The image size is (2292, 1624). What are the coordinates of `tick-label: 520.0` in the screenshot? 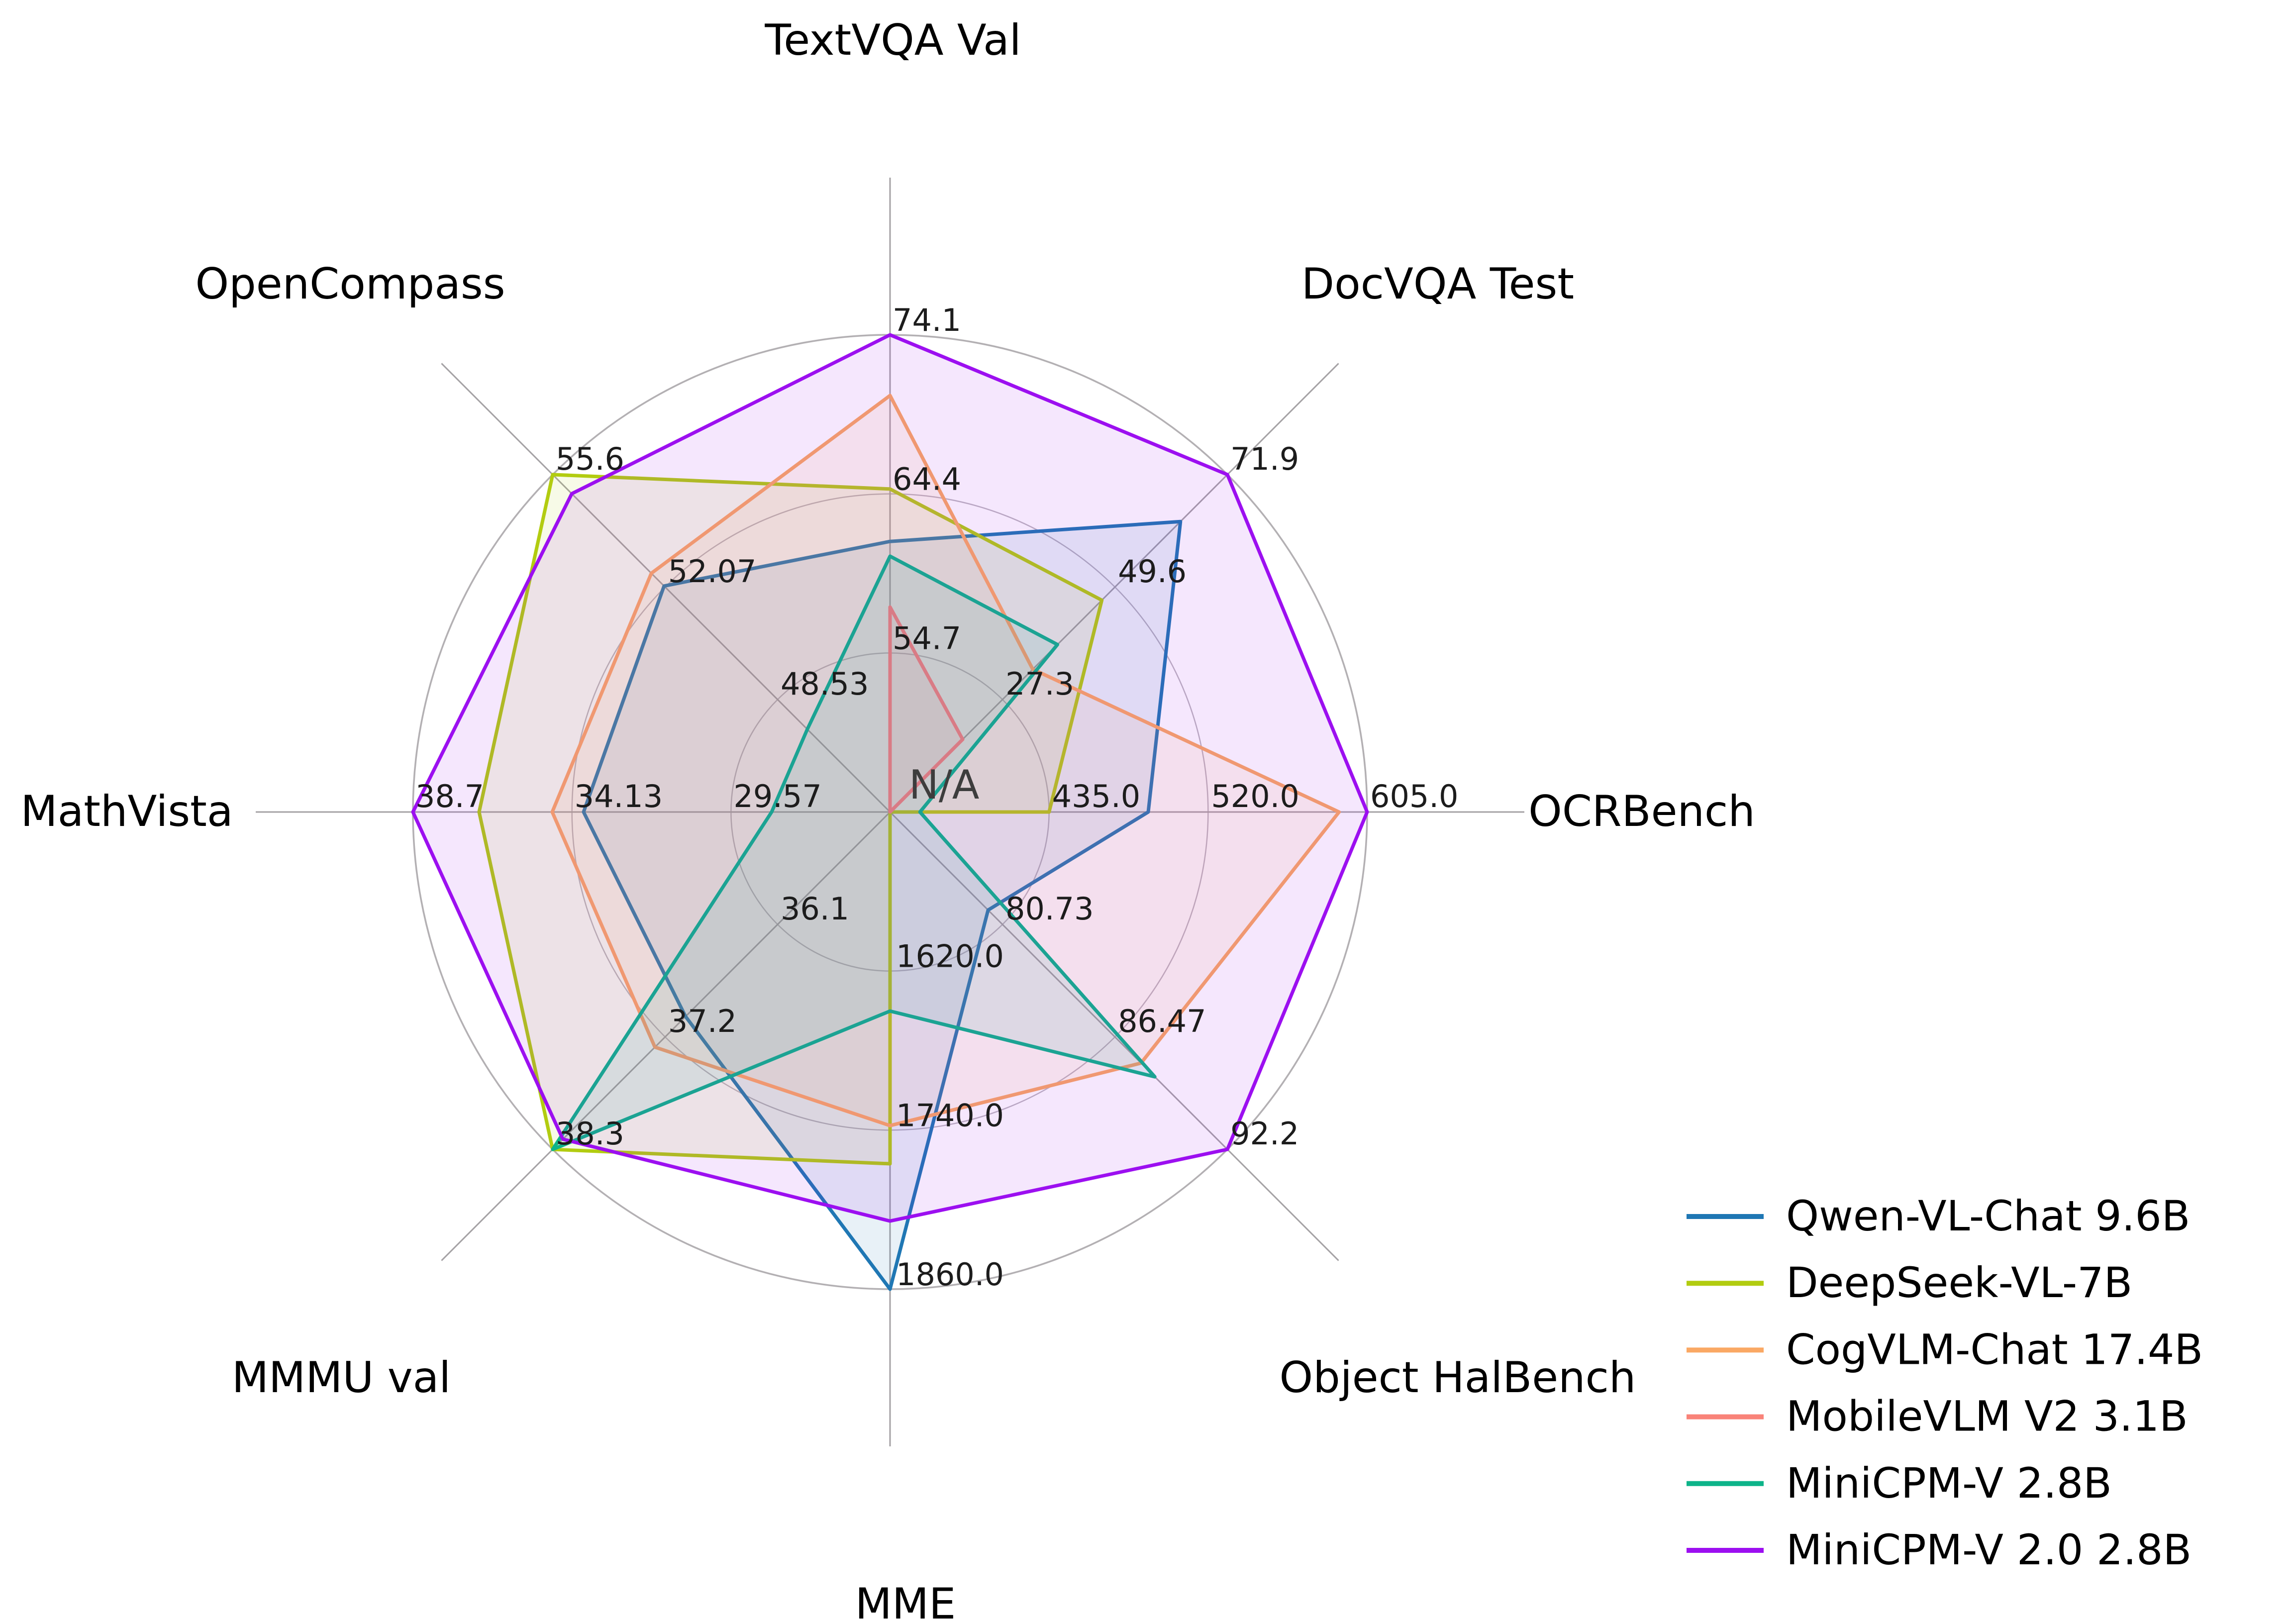 It's located at (1255, 796).